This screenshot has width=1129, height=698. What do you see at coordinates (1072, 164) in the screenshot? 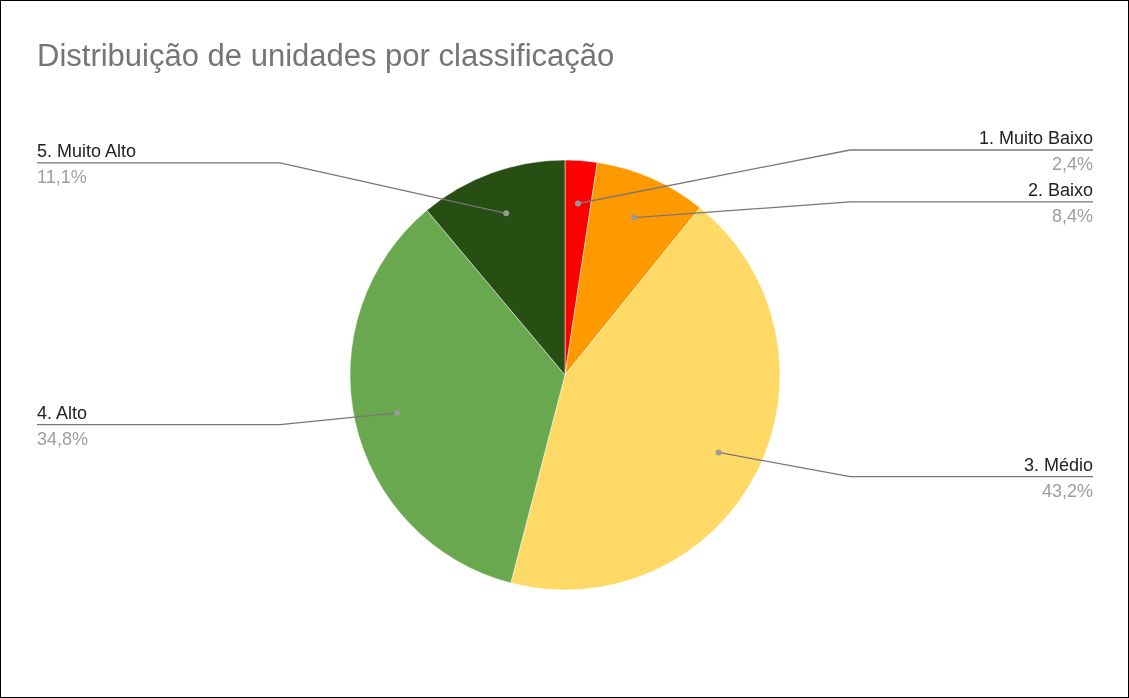
I see `data-label: 2,4%` at bounding box center [1072, 164].